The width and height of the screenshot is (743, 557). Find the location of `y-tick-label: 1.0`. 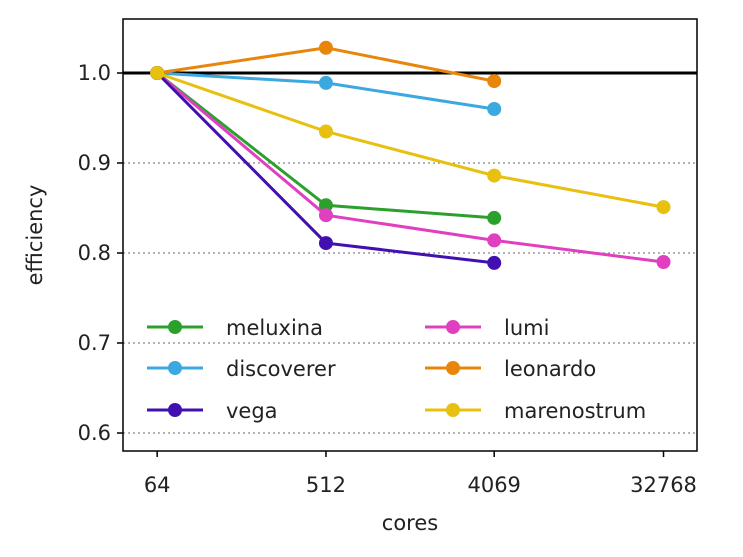

y-tick-label: 1.0 is located at coordinates (94, 73).